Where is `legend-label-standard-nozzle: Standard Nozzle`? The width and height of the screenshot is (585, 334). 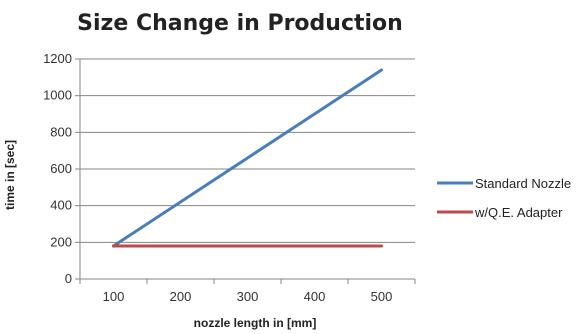
legend-label-standard-nozzle: Standard Nozzle is located at coordinates (523, 183).